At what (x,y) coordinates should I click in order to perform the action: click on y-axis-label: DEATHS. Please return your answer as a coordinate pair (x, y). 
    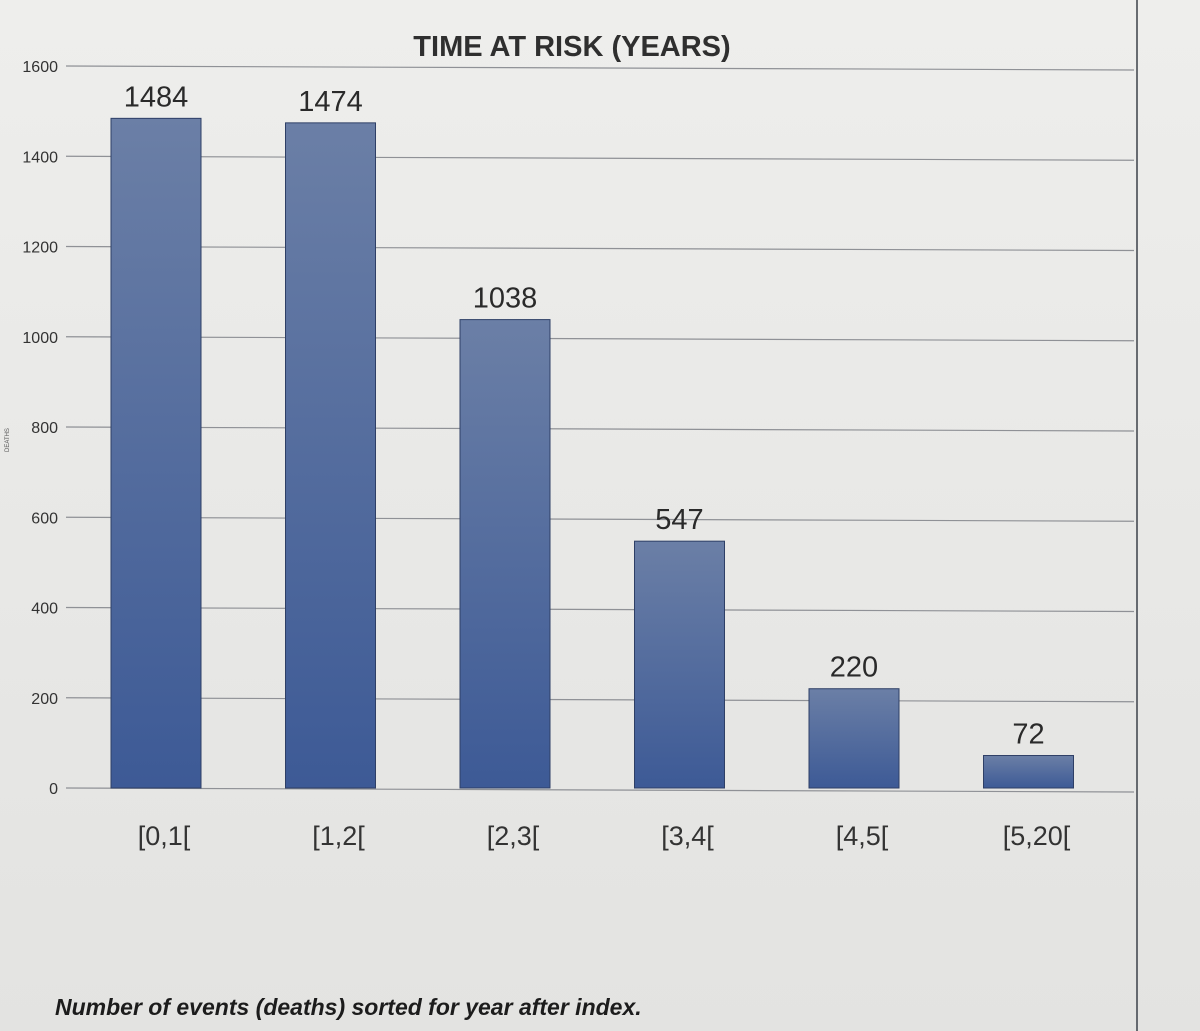
    Looking at the image, I should click on (8, 440).